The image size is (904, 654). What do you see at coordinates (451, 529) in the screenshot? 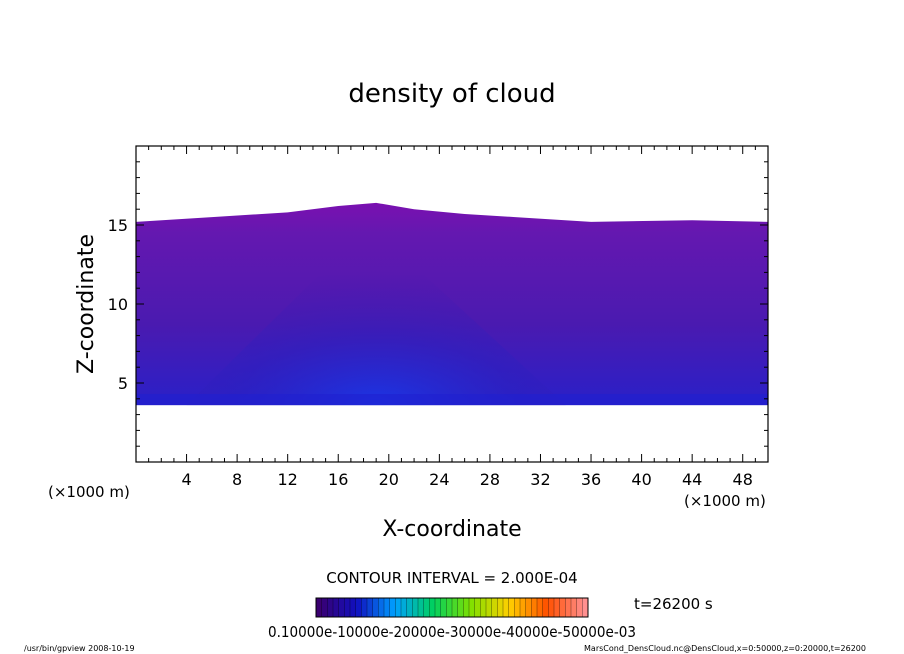
I see `x-axis-label: X-coordinate` at bounding box center [451, 529].